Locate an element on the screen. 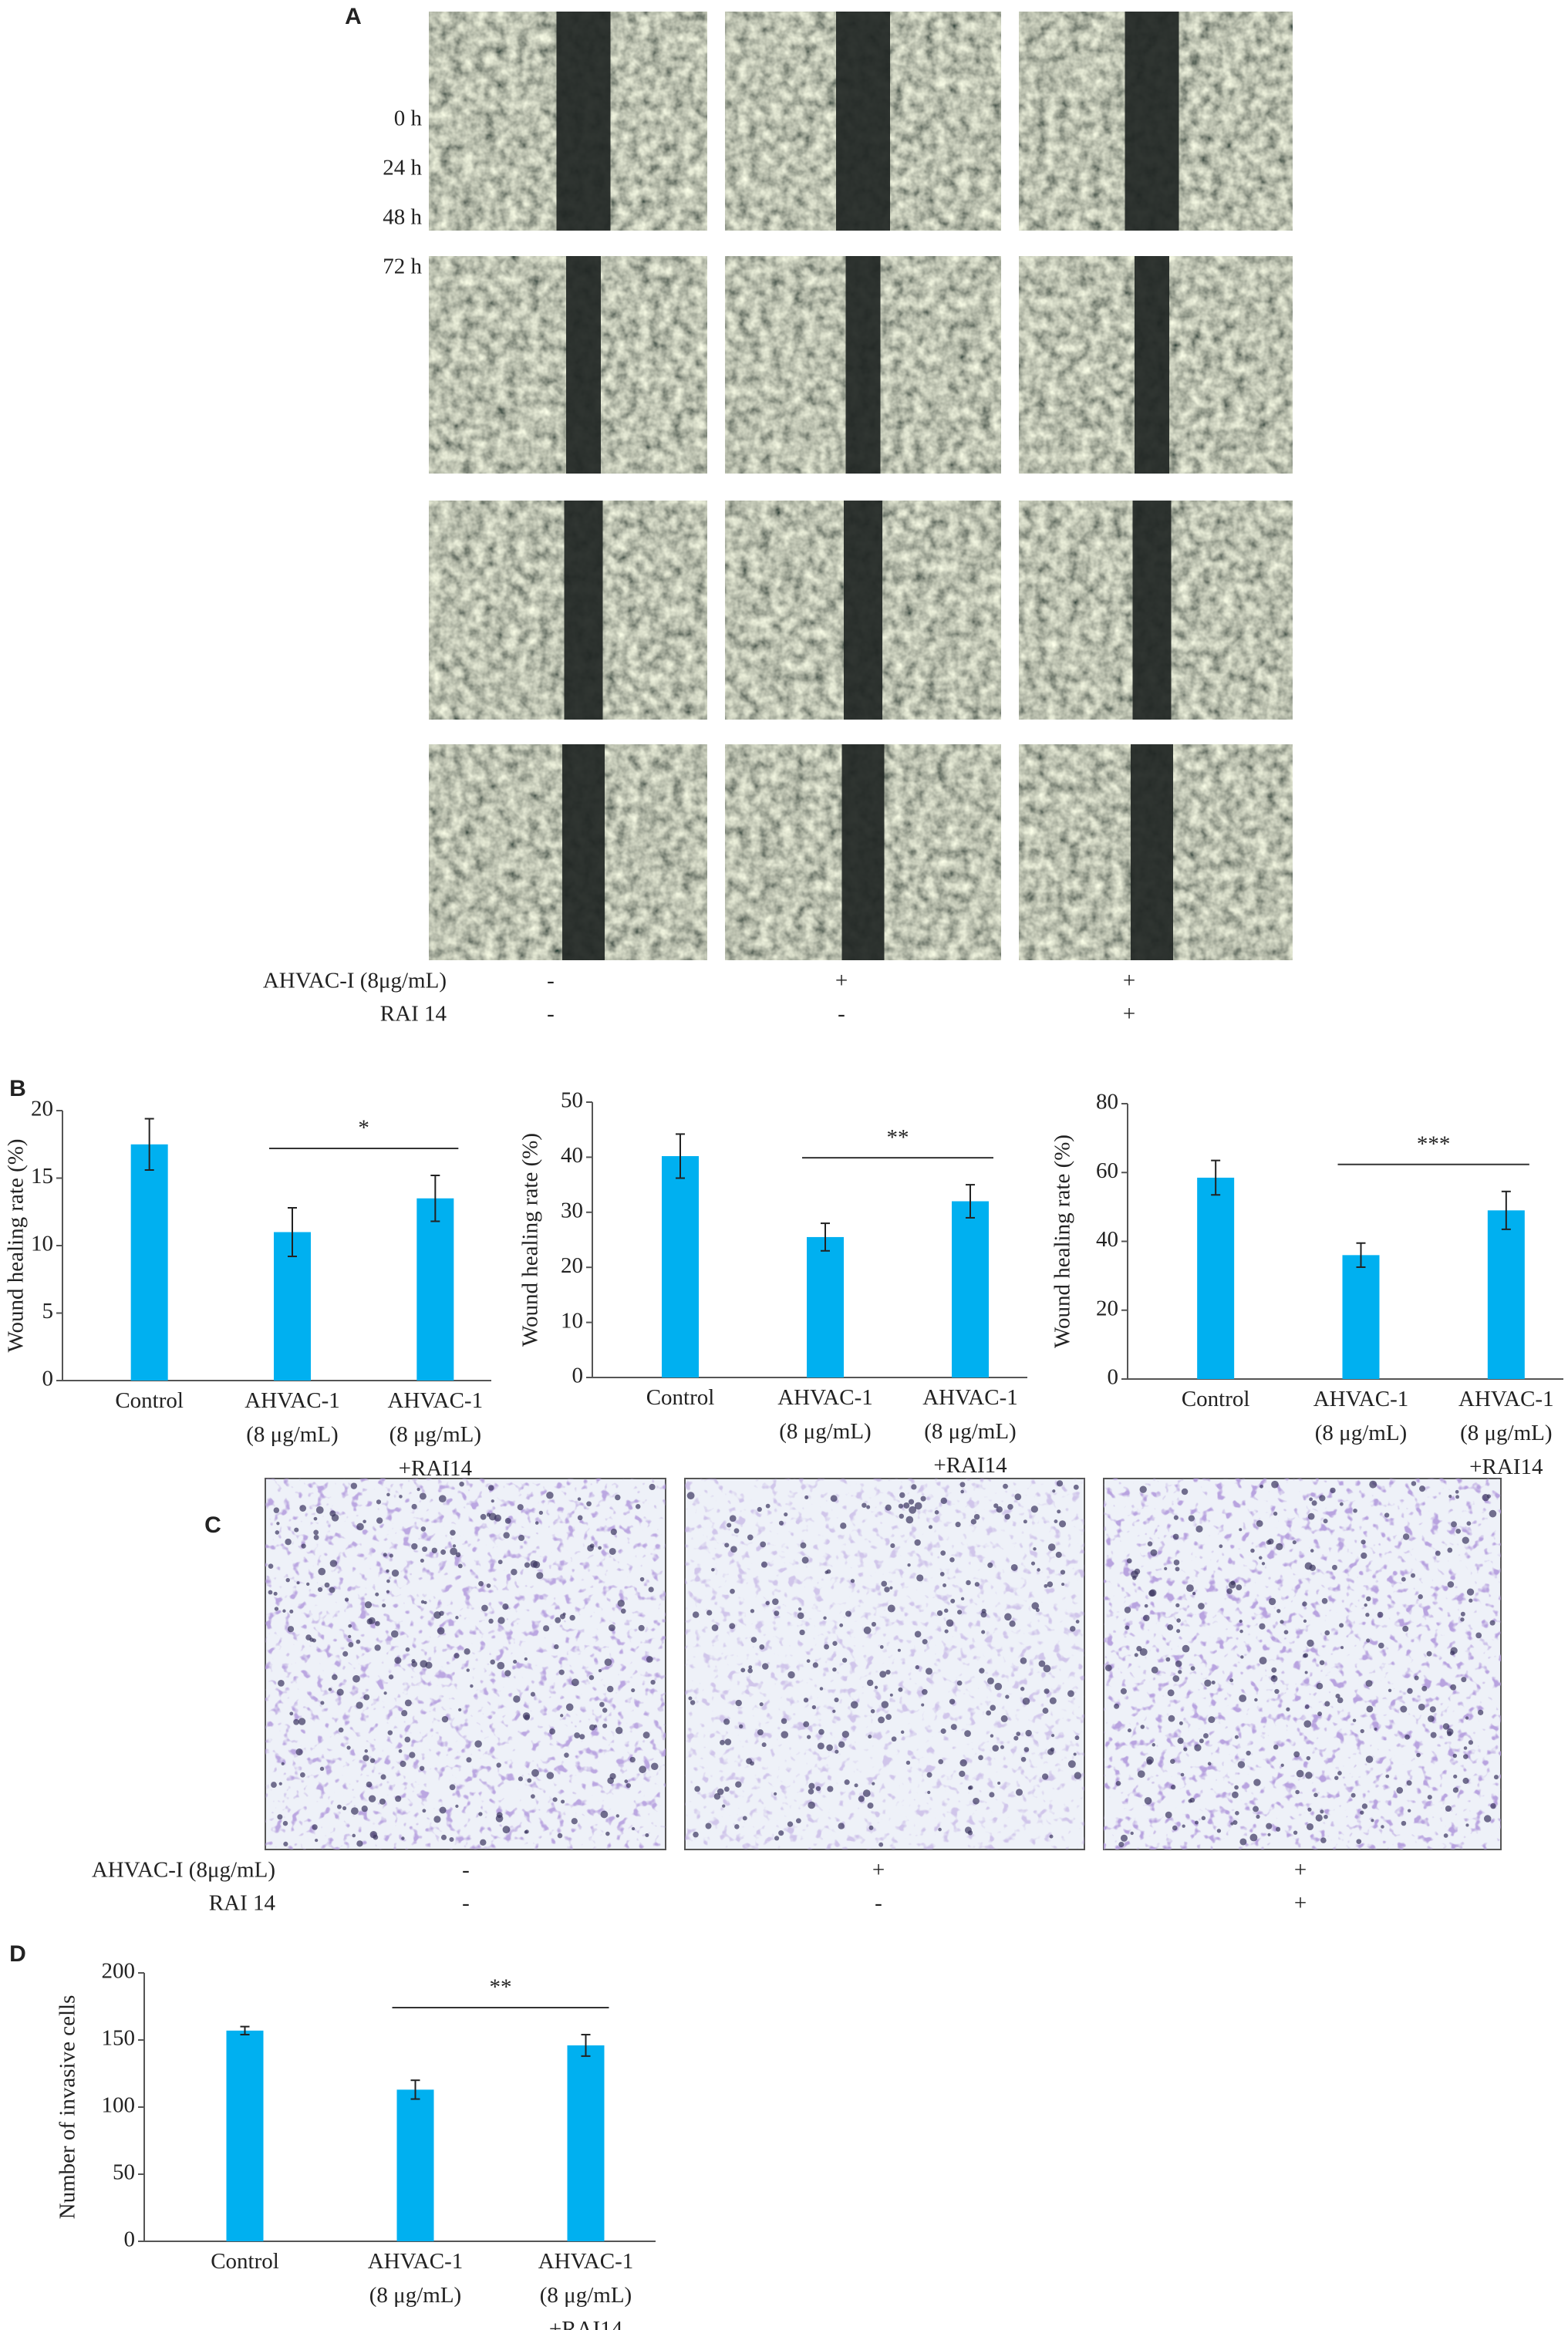 The width and height of the screenshot is (1568, 2330). treatment-sign: + is located at coordinates (1129, 1014).